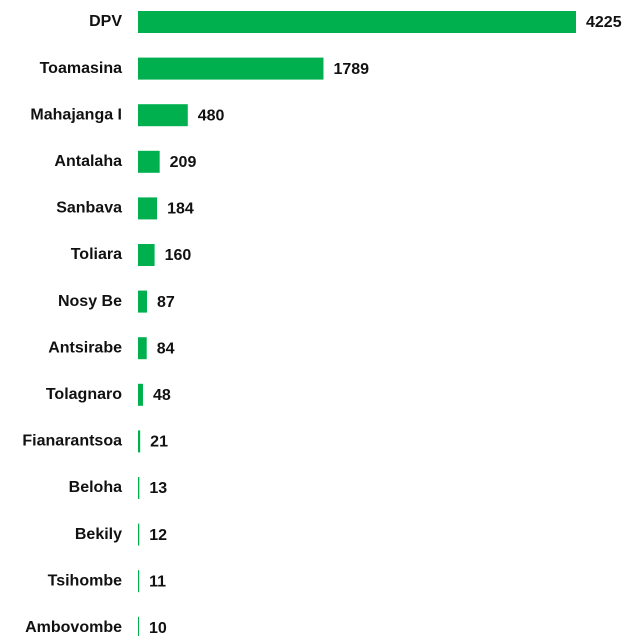 This screenshot has height=636, width=629. What do you see at coordinates (105, 21) in the screenshot?
I see `y-tick-label: DPV` at bounding box center [105, 21].